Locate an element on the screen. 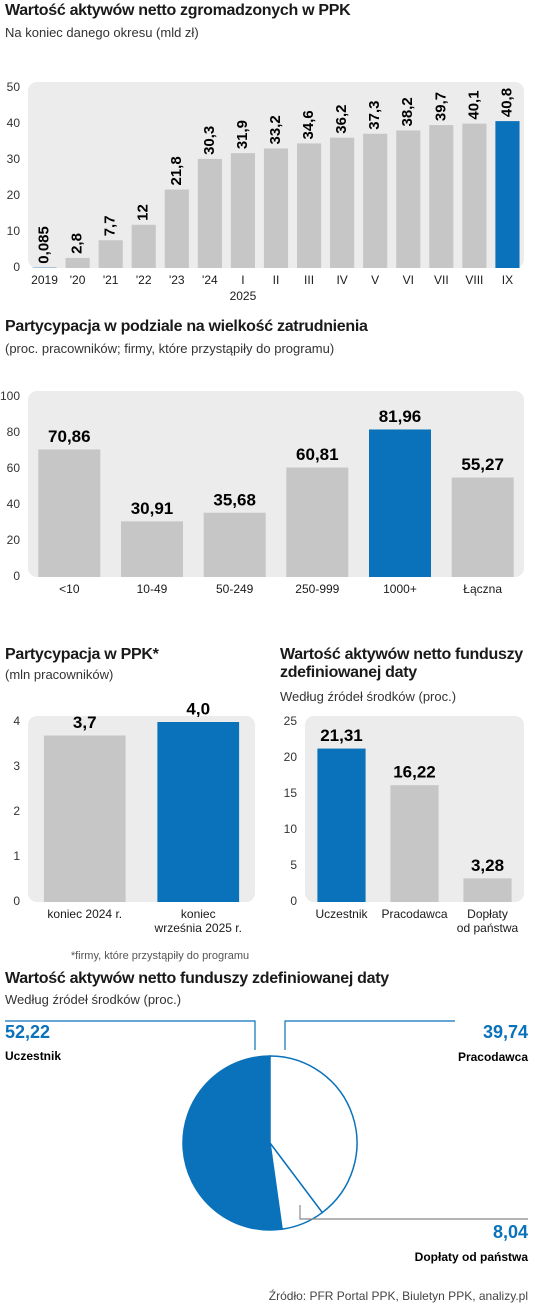 This screenshot has width=536, height=1310. x-tick-label: VIII is located at coordinates (474, 280).